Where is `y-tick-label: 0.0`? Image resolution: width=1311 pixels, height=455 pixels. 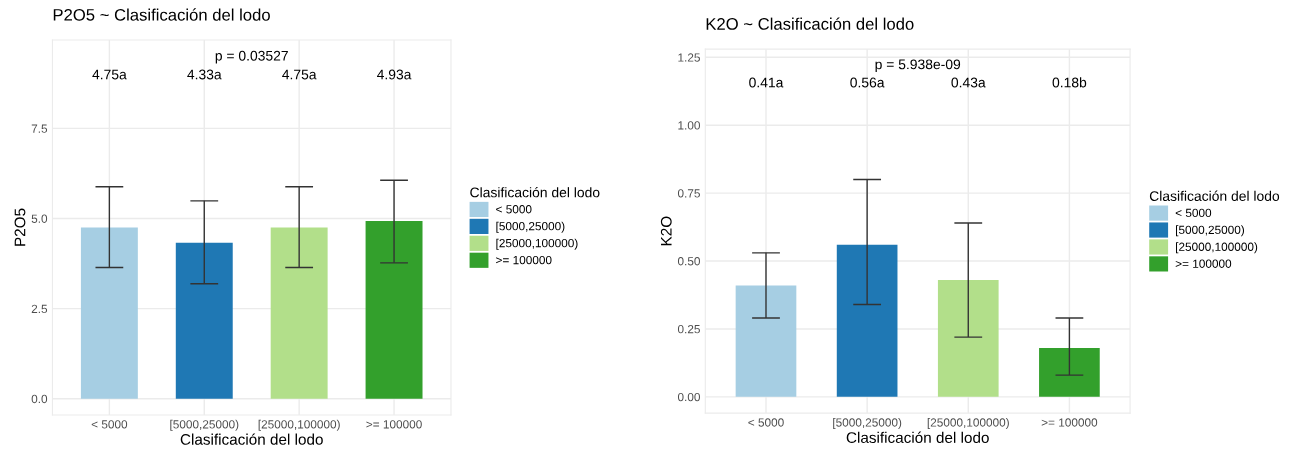 y-tick-label: 0.0 is located at coordinates (39, 399).